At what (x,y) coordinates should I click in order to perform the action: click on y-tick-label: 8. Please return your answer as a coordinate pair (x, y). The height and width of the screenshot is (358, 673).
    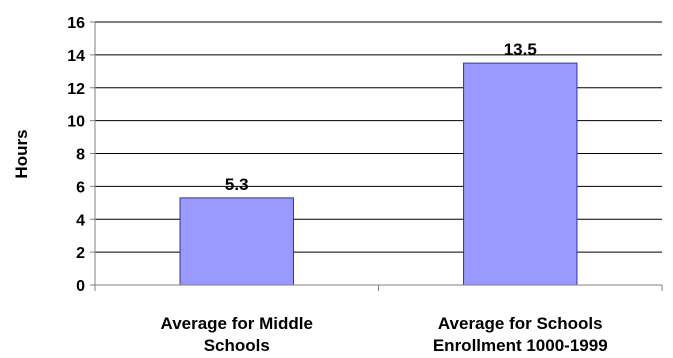
    Looking at the image, I should click on (80, 155).